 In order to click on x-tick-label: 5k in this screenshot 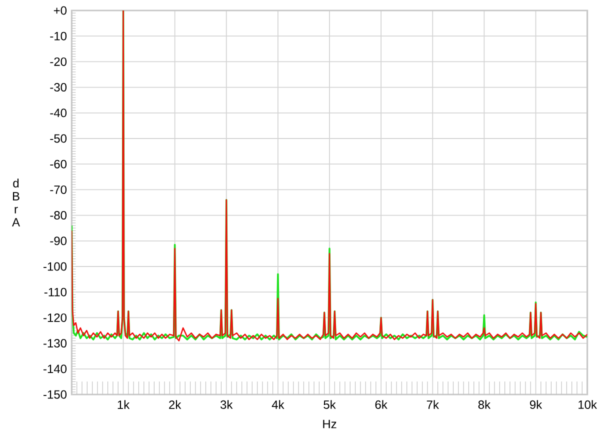, I will do `click(330, 404)`.